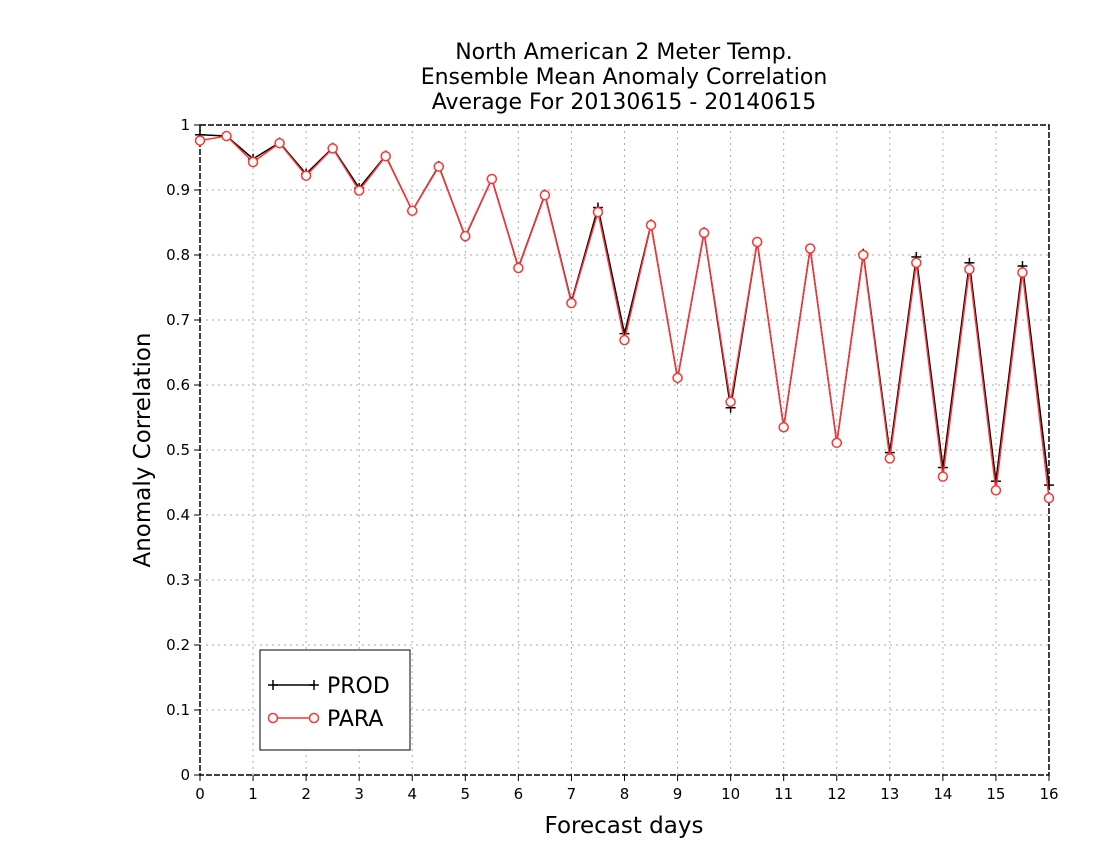 This screenshot has height=850, width=1100. Describe the element at coordinates (178, 190) in the screenshot. I see `y-tick-label: 0.9` at that location.